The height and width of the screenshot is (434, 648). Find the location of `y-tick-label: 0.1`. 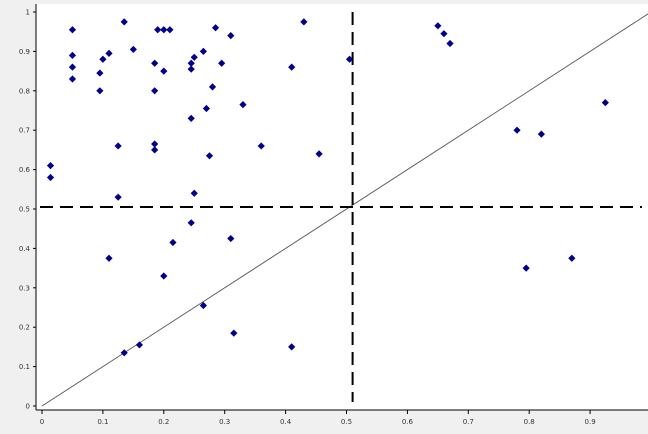

y-tick-label: 0.1 is located at coordinates (24, 367).